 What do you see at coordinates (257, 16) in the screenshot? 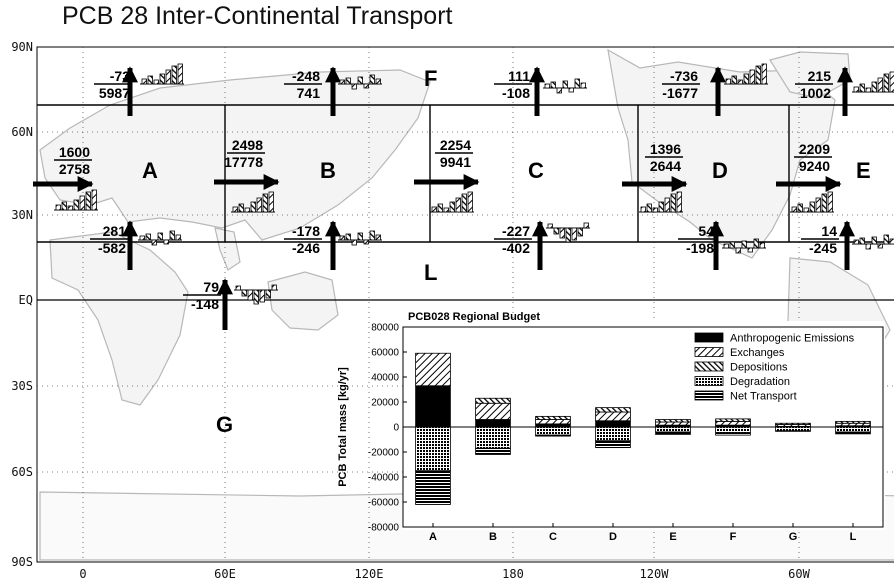
I see `page-title: PCB 28 Inter-Continental Transport` at bounding box center [257, 16].